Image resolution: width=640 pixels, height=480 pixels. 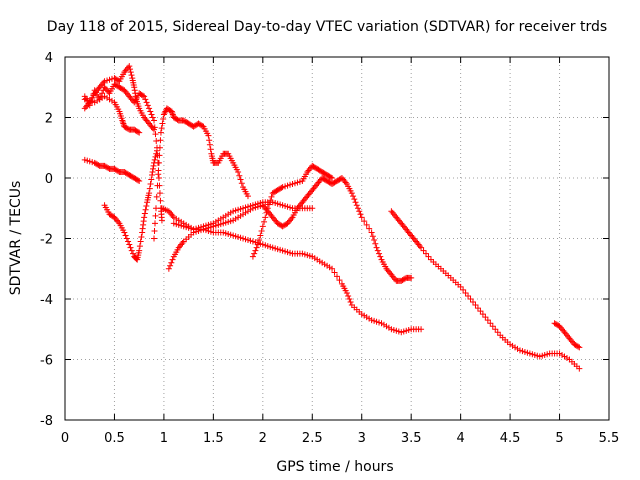 I want to click on x-tick-label: 2.5, so click(x=312, y=438).